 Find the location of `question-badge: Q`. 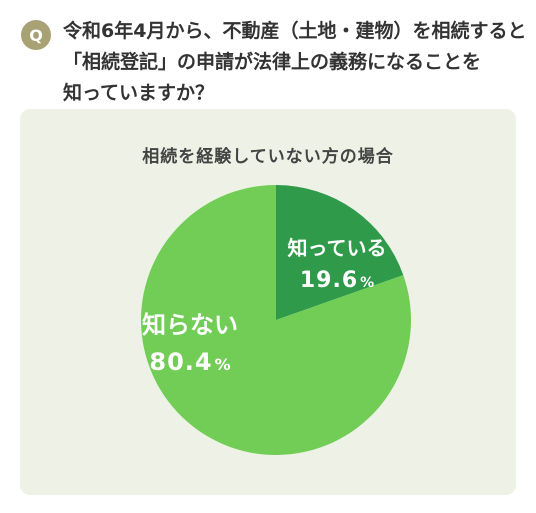

question-badge: Q is located at coordinates (36, 35).